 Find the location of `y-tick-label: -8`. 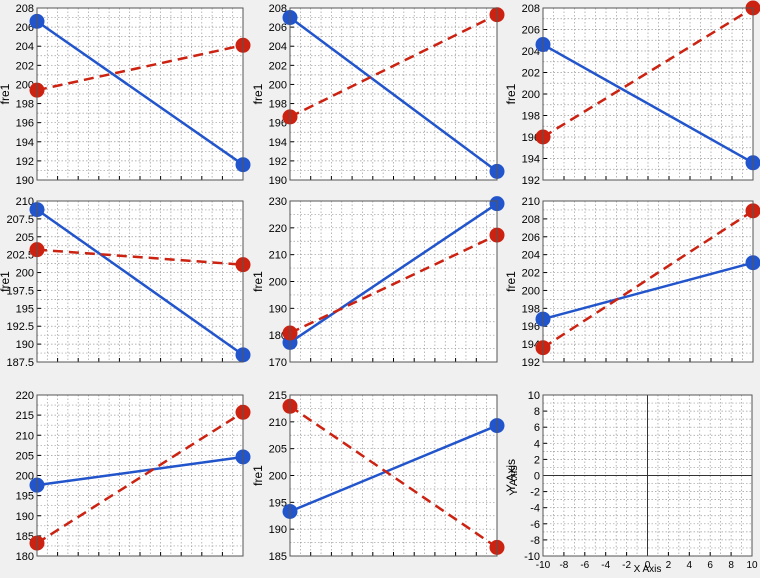

y-tick-label: -8 is located at coordinates (535, 541).